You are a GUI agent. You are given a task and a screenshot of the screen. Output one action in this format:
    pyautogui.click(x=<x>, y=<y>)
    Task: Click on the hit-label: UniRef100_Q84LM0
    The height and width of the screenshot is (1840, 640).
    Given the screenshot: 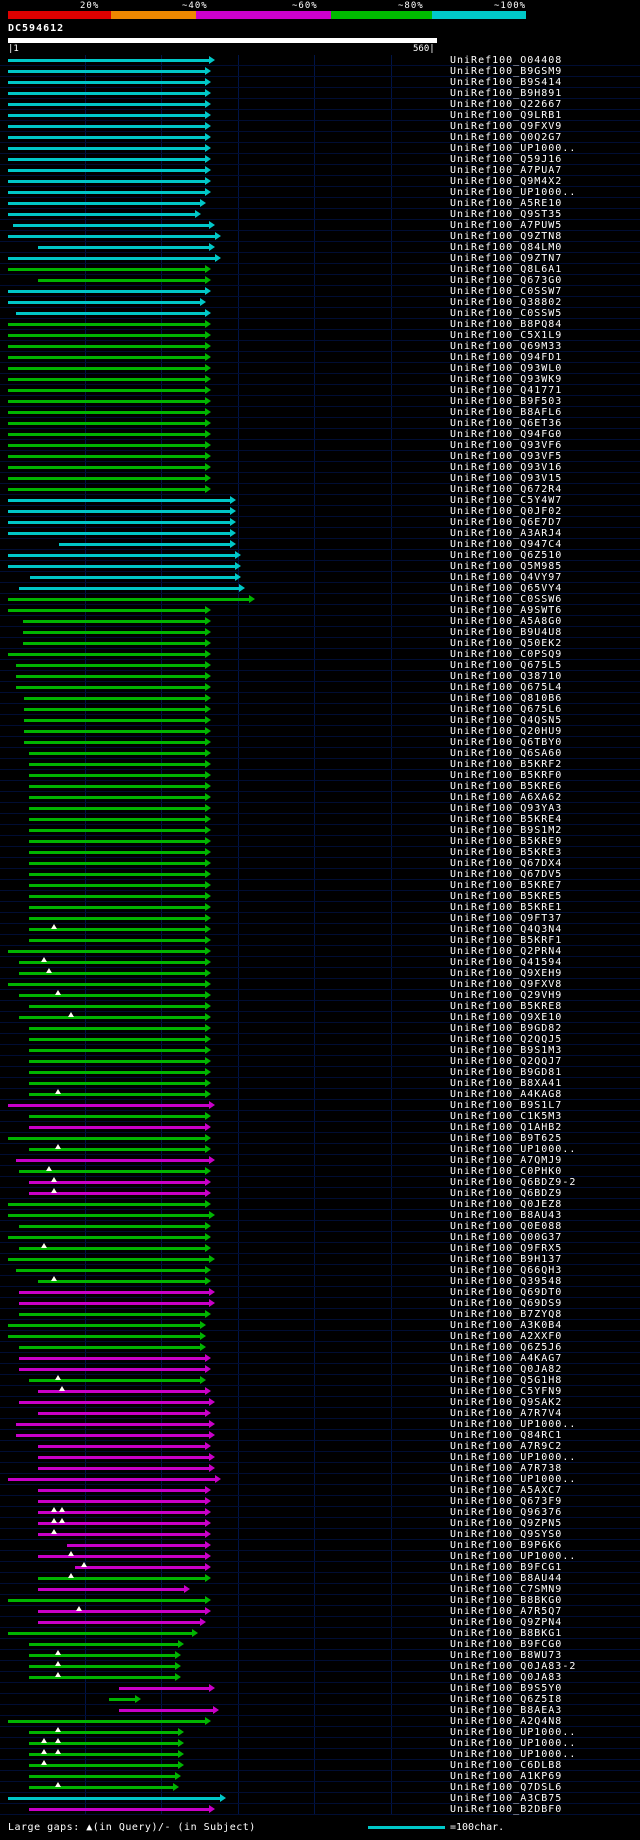 What is the action you would take?
    pyautogui.click(x=506, y=247)
    